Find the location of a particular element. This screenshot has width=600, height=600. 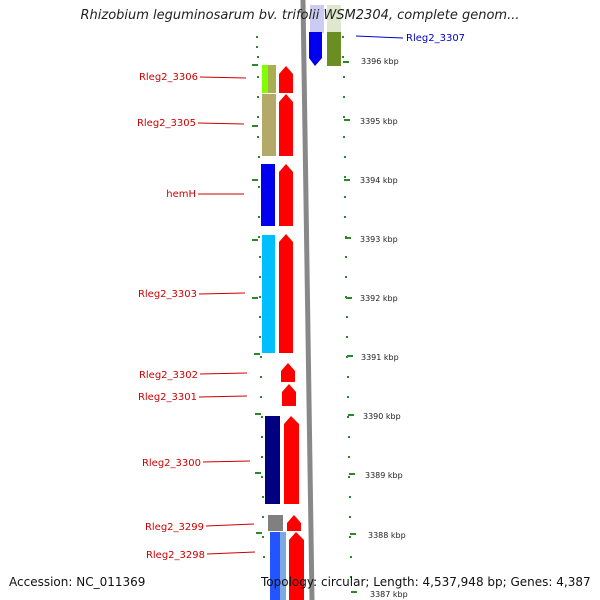

scale-label: 3391 kbp is located at coordinates (380, 357).